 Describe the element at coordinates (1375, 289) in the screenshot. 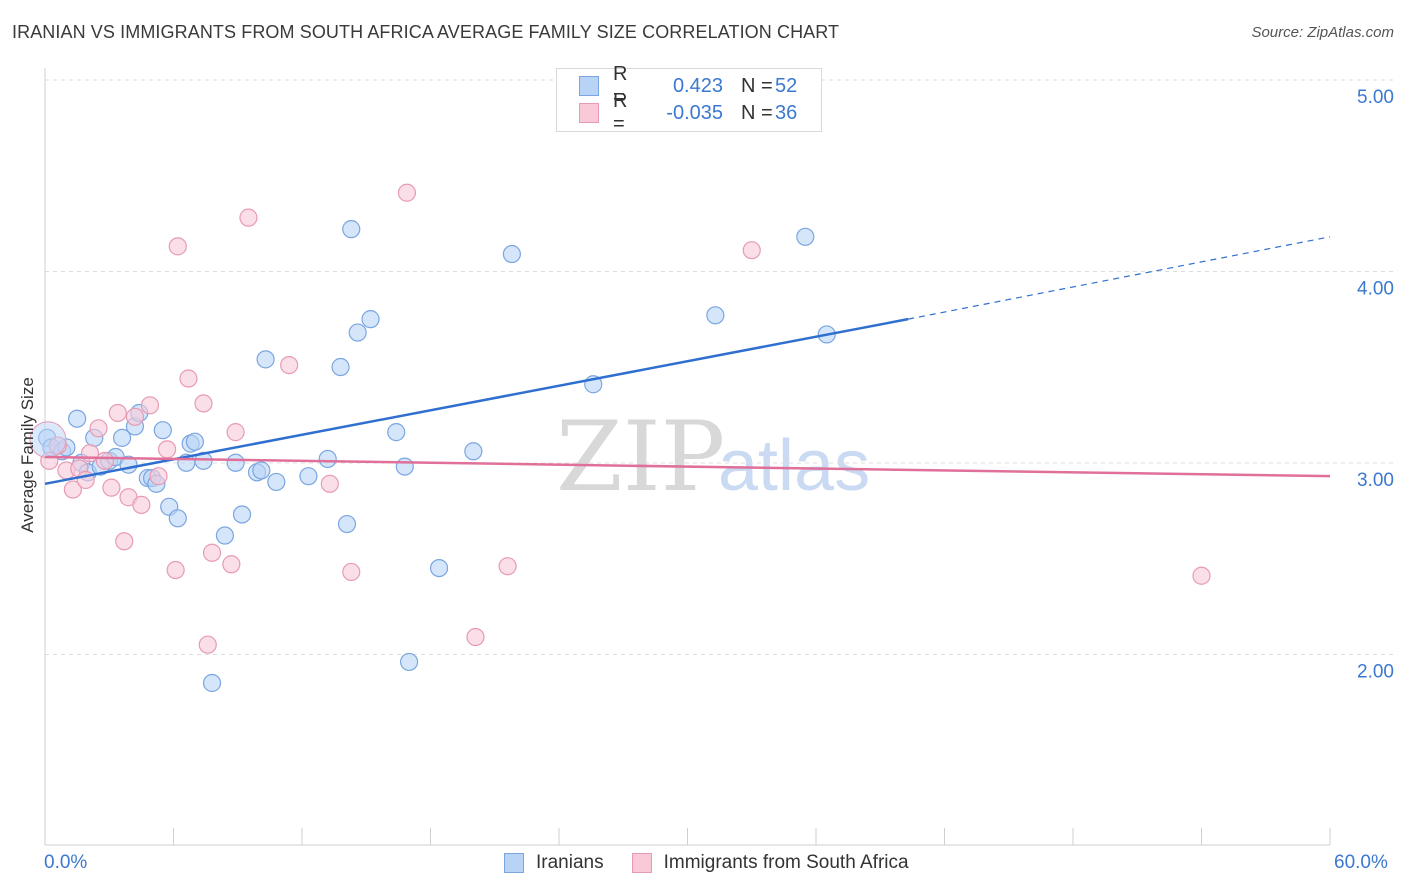

I see `y-tick-label: 4.00` at that location.